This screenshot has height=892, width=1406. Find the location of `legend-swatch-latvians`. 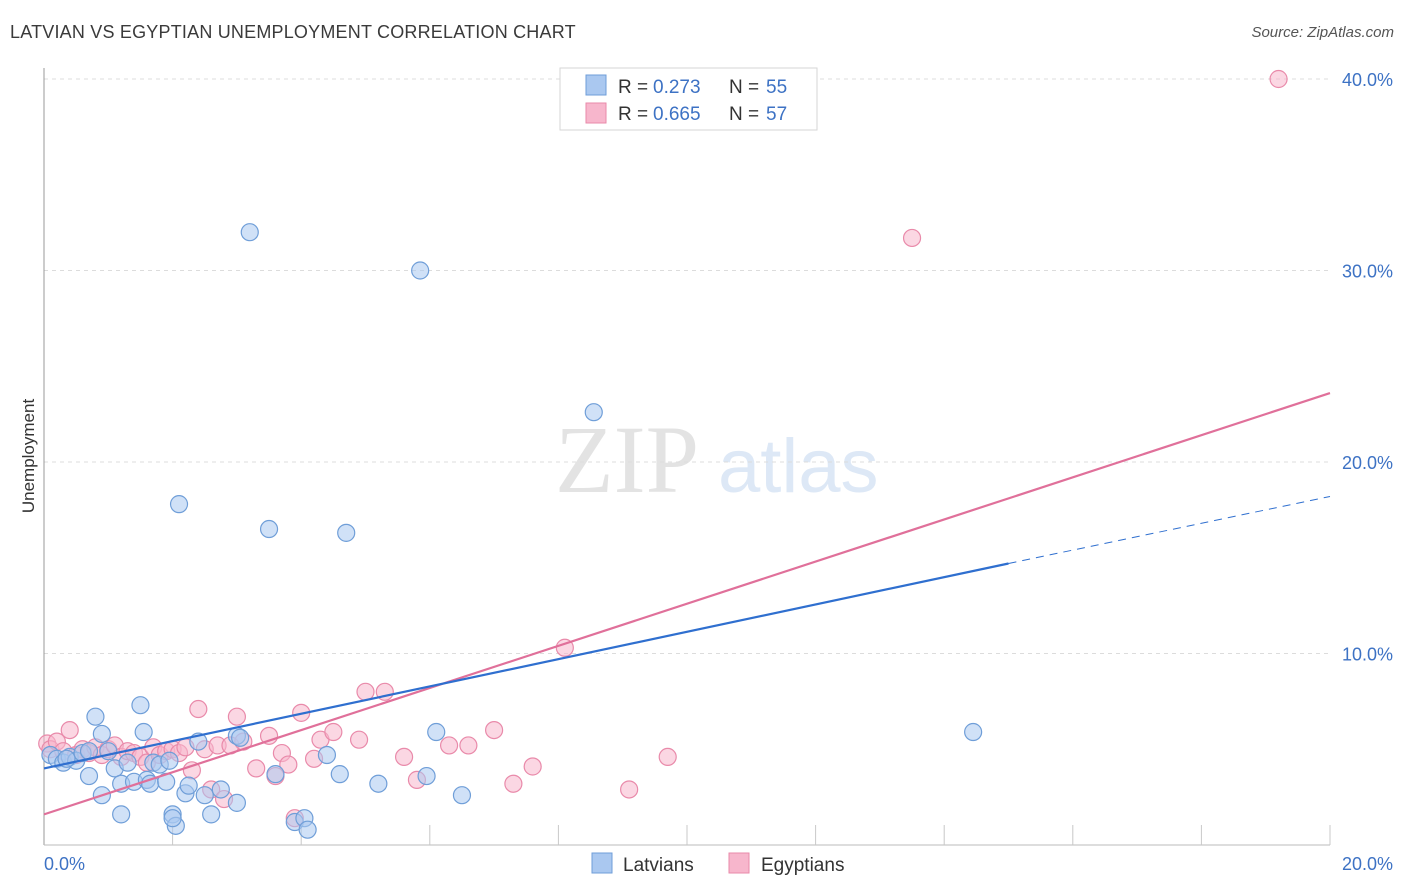

legend-swatch-latvians is located at coordinates (596, 85).